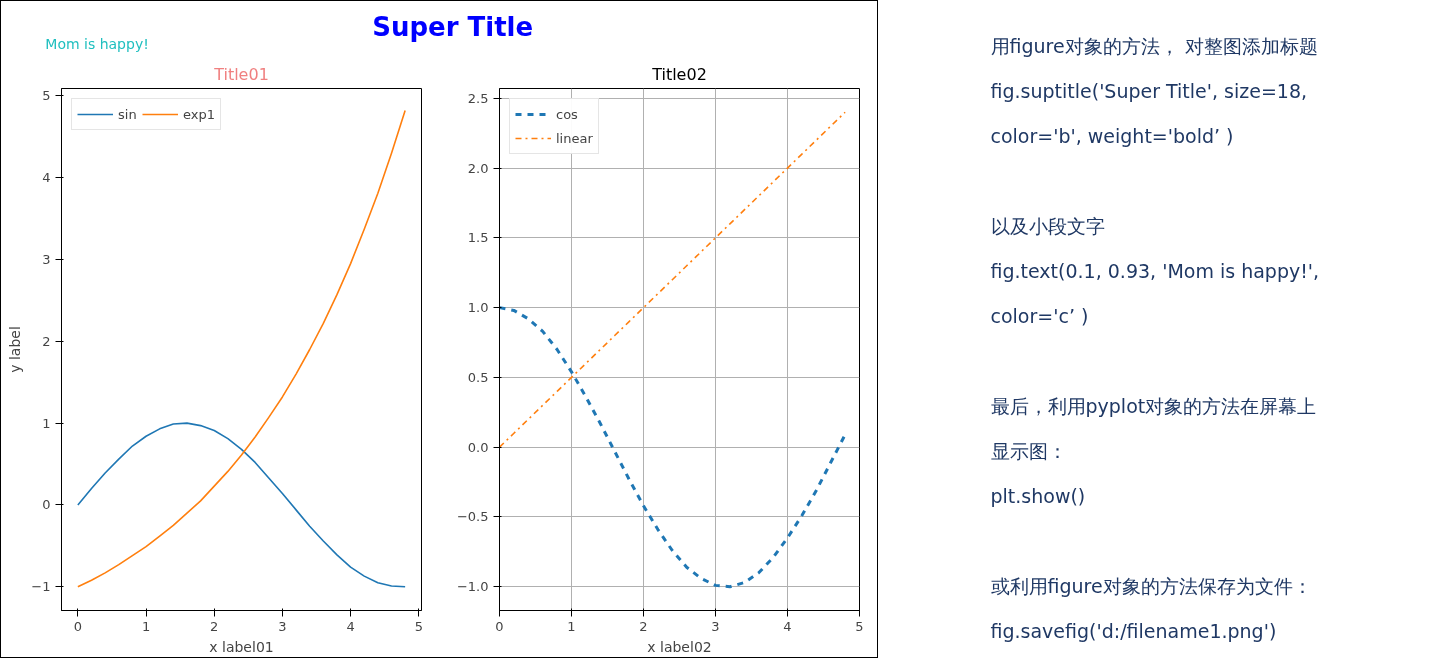 The width and height of the screenshot is (1440, 666). I want to click on y-tick-label: 3, so click(46, 259).